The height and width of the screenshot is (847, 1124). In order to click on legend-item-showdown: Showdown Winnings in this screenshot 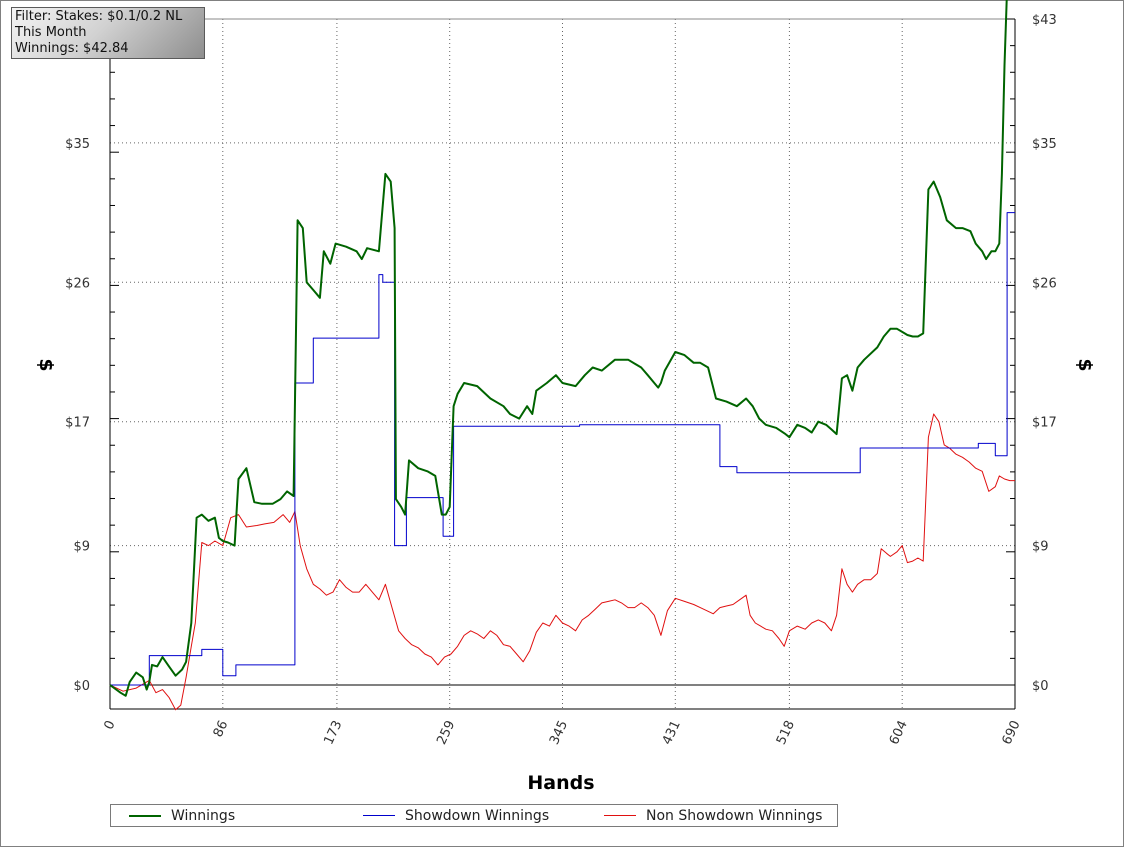, I will do `click(456, 815)`.